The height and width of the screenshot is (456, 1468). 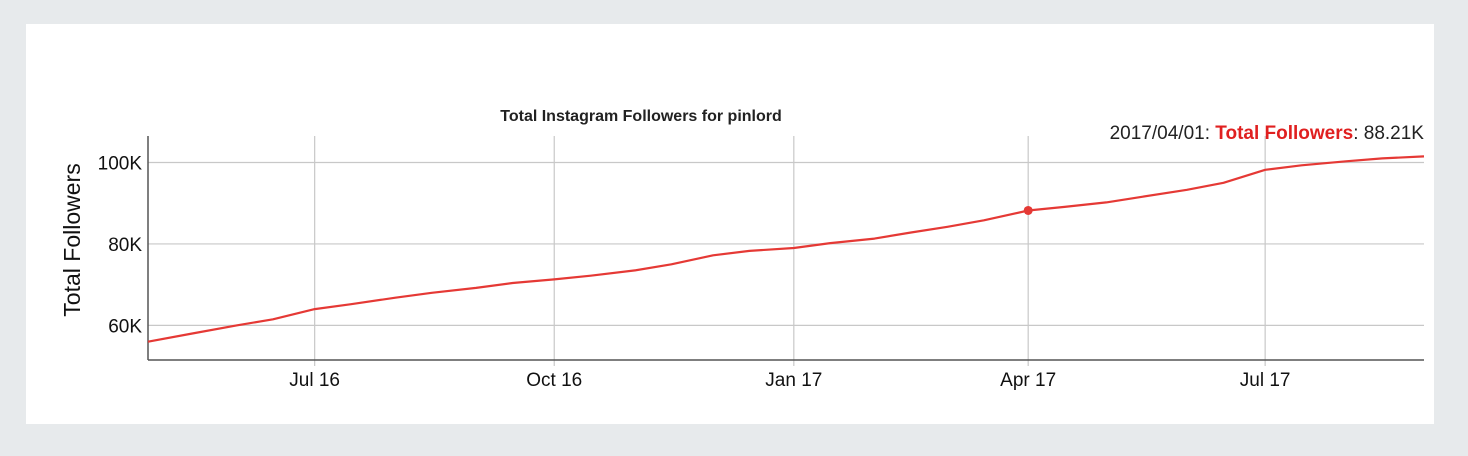 I want to click on x-tick-label: Oct 16, so click(x=554, y=380).